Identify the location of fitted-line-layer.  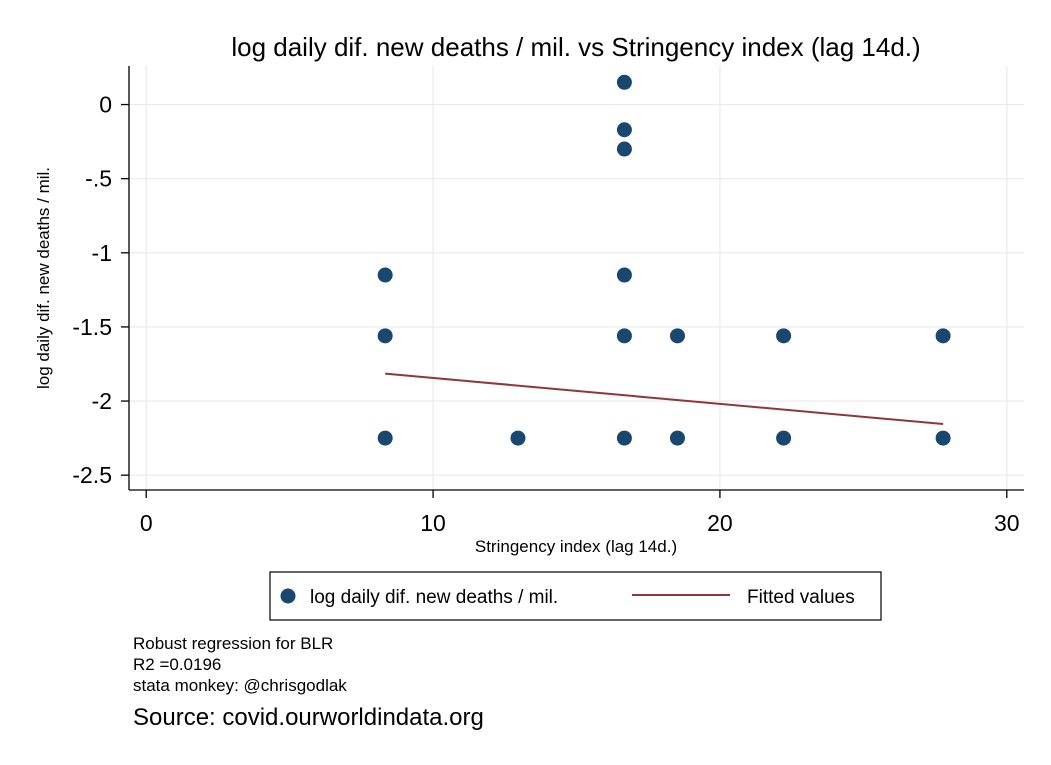
(664, 399).